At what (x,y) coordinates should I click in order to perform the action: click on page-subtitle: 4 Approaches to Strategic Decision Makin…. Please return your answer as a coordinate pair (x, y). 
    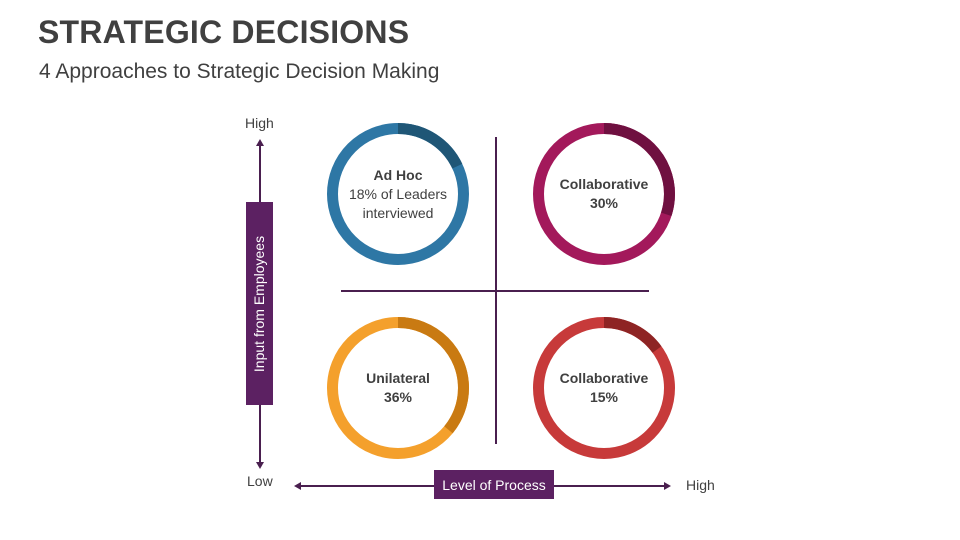
    Looking at the image, I should click on (239, 71).